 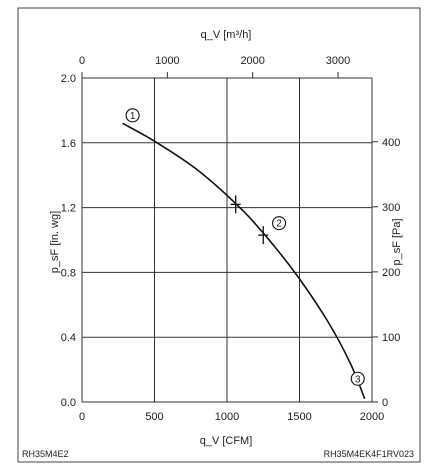 I want to click on y-tick-label-right: 0, so click(x=385, y=403).